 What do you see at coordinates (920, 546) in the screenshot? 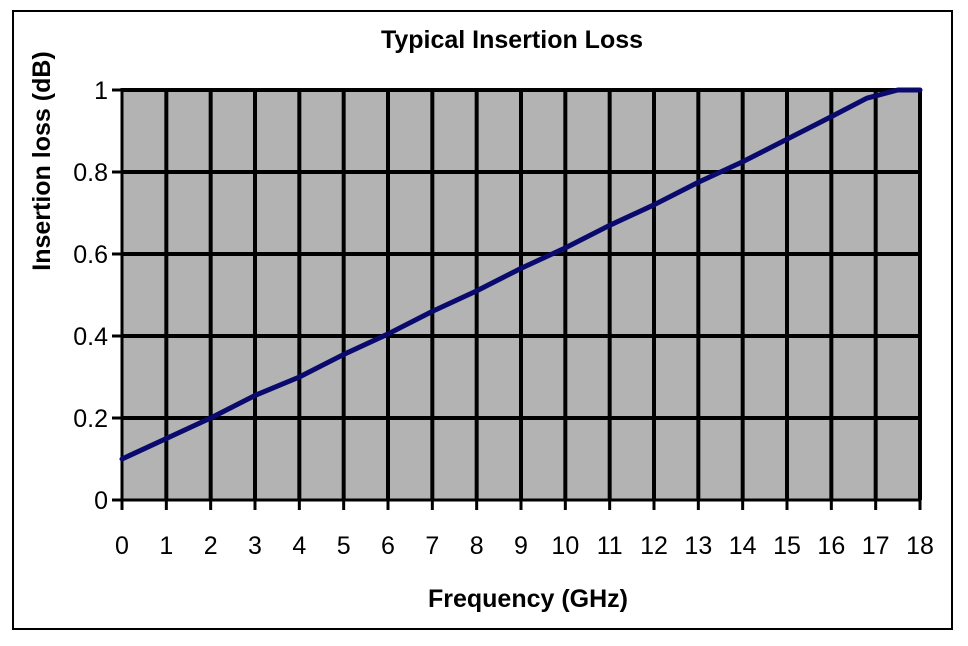
I see `x-tick-label: 18` at bounding box center [920, 546].